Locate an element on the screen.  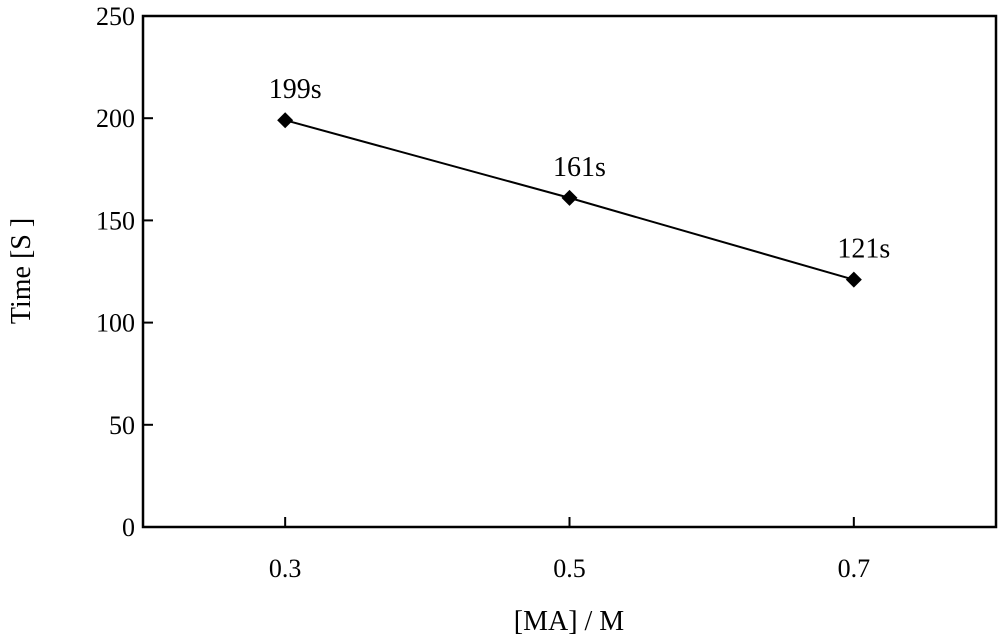
x-tick-label: 0.3 is located at coordinates (285, 568).